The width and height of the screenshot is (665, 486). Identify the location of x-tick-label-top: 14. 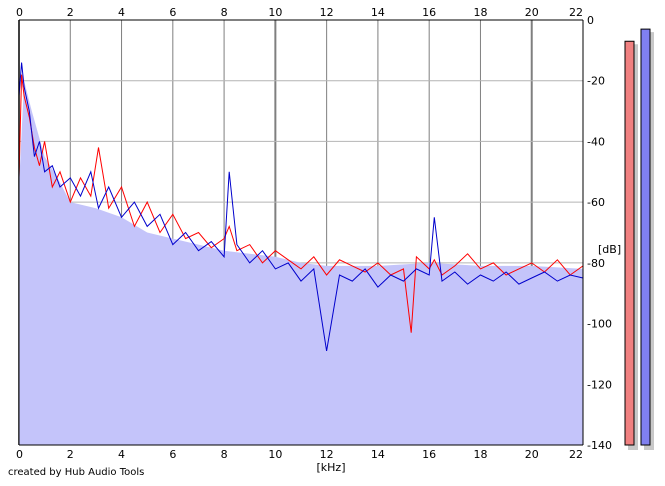
(378, 12).